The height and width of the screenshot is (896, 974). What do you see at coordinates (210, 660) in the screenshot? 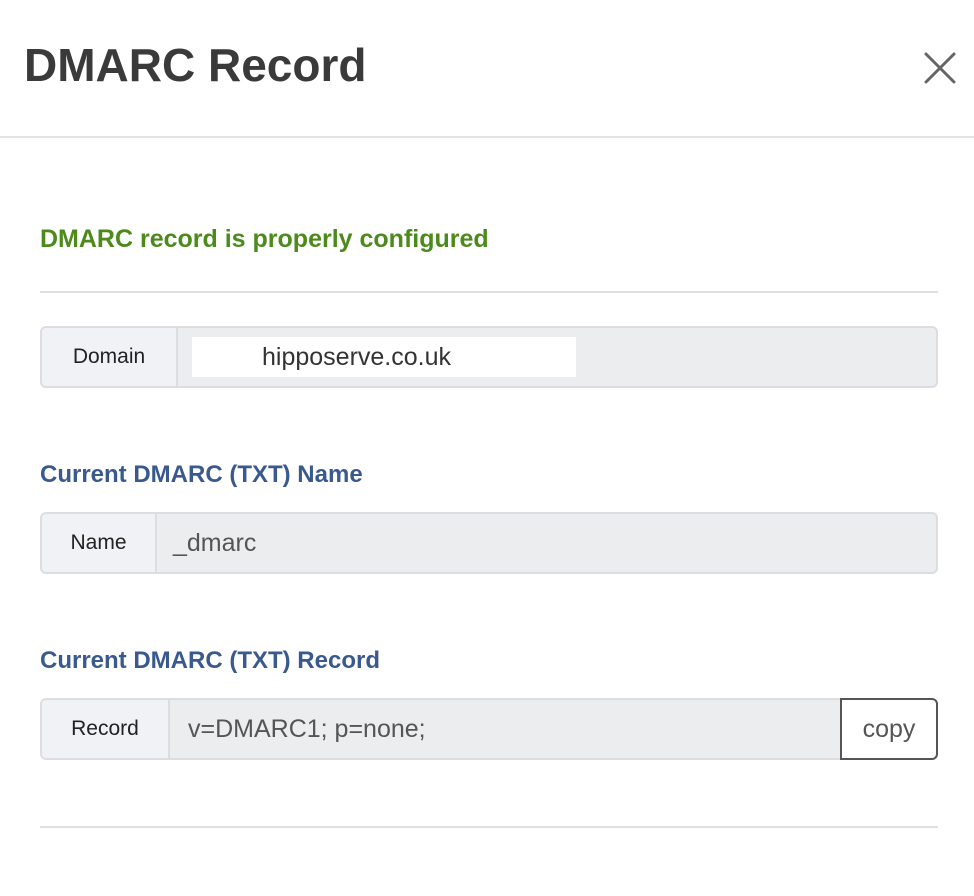
I see `record-section-label: Current DMARC (TXT) Record` at bounding box center [210, 660].